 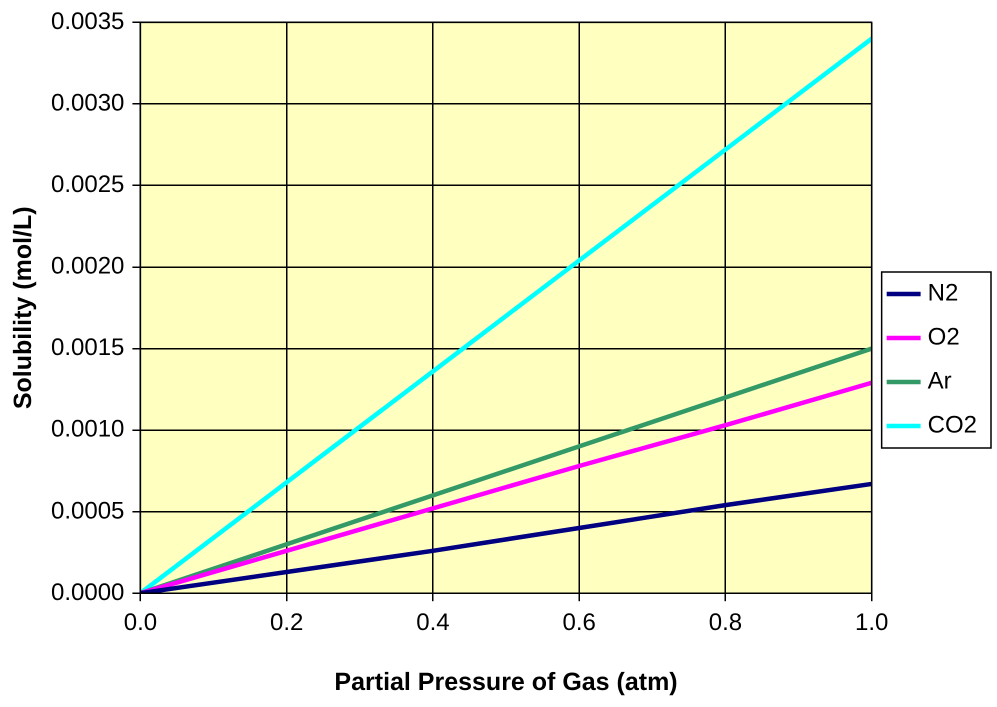 I want to click on legend-label: CO2, so click(x=953, y=425).